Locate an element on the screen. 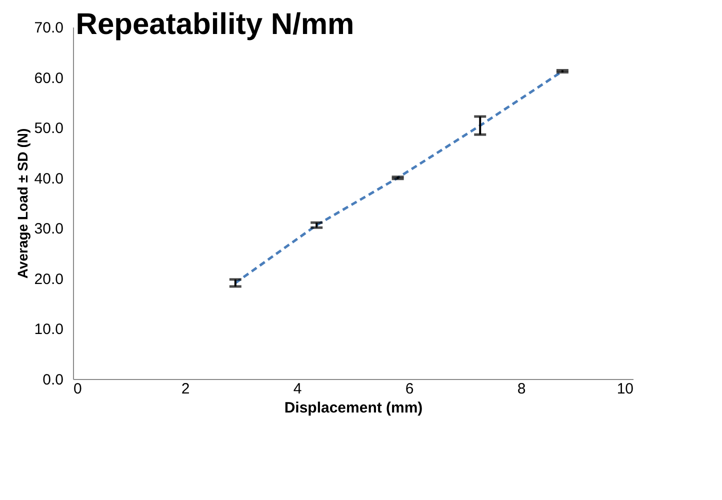 Image resolution: width=722 pixels, height=500 pixels. chart-title: Repeatability N/mm is located at coordinates (215, 24).